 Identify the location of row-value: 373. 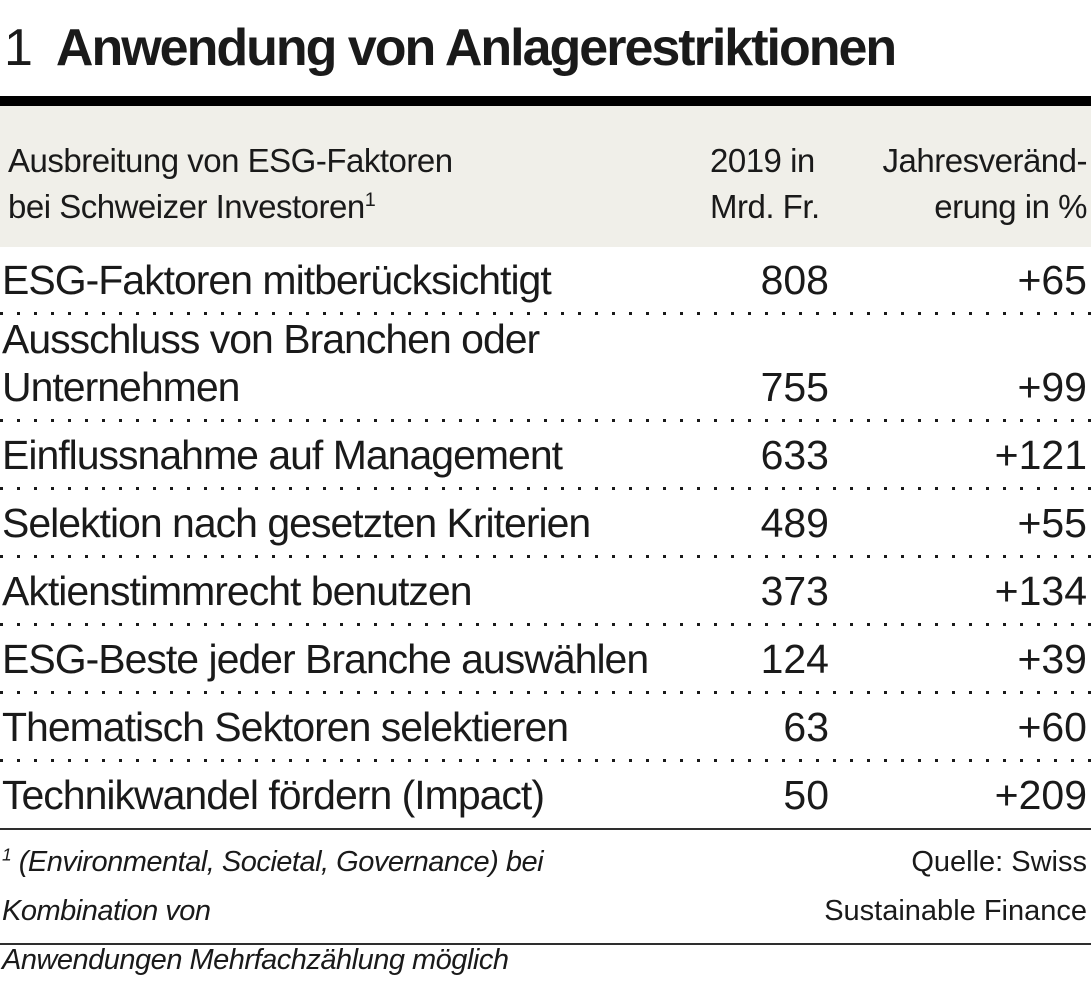
(794, 591).